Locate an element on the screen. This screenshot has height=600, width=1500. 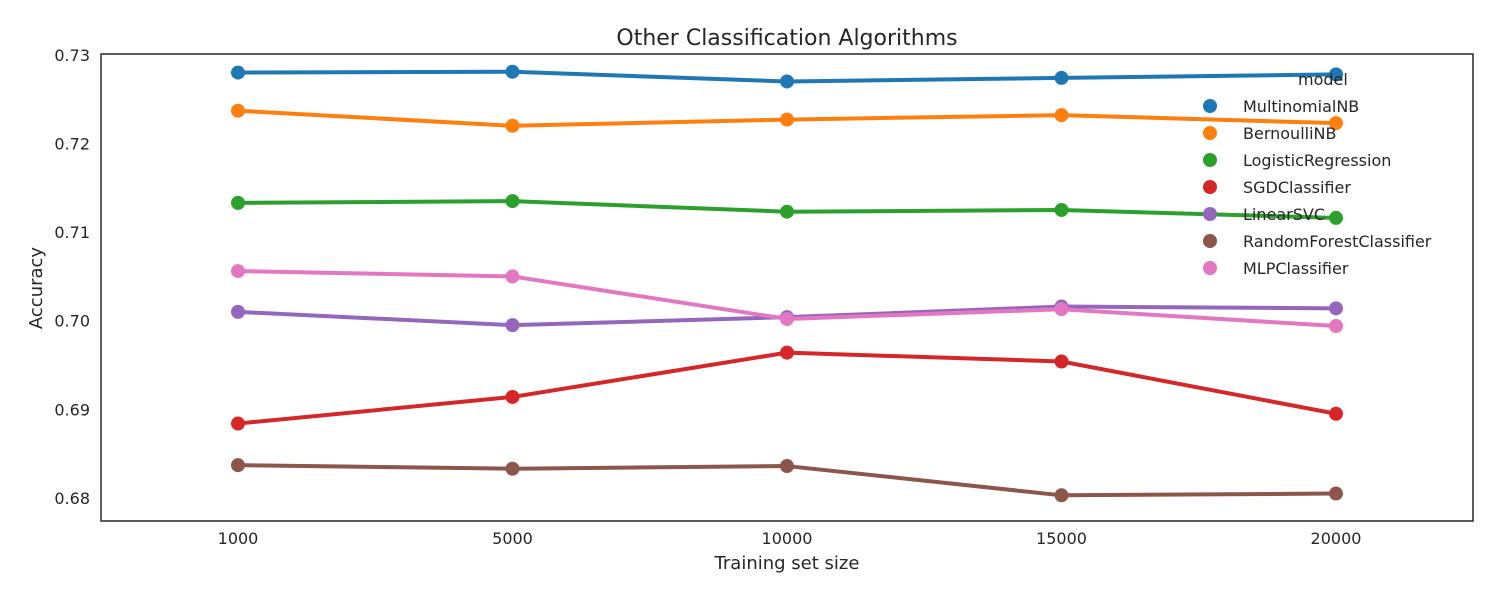
series-SGDClassifier is located at coordinates (787, 388).